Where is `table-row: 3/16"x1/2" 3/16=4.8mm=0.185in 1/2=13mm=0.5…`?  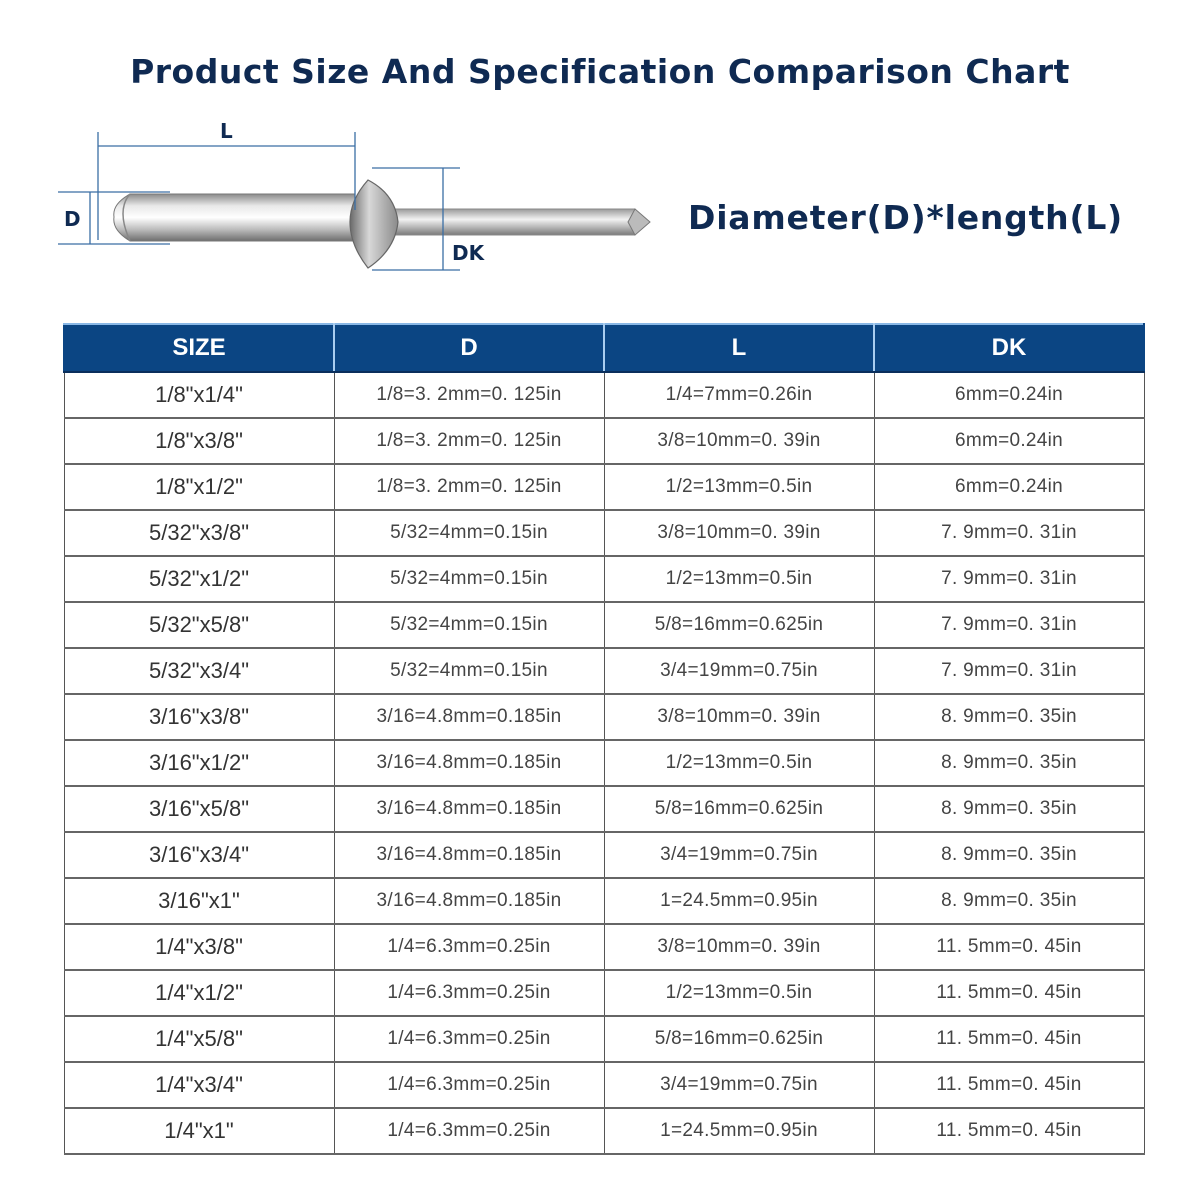
table-row: 3/16"x1/2" 3/16=4.8mm=0.185in 1/2=13mm=0.5… is located at coordinates (604, 763).